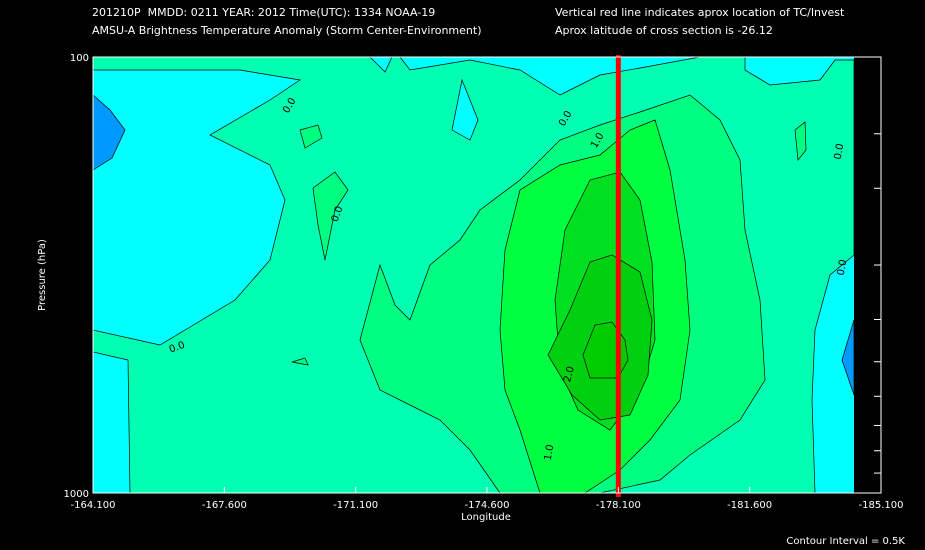 The height and width of the screenshot is (550, 925). I want to click on x-tick-label: -178.100, so click(618, 505).